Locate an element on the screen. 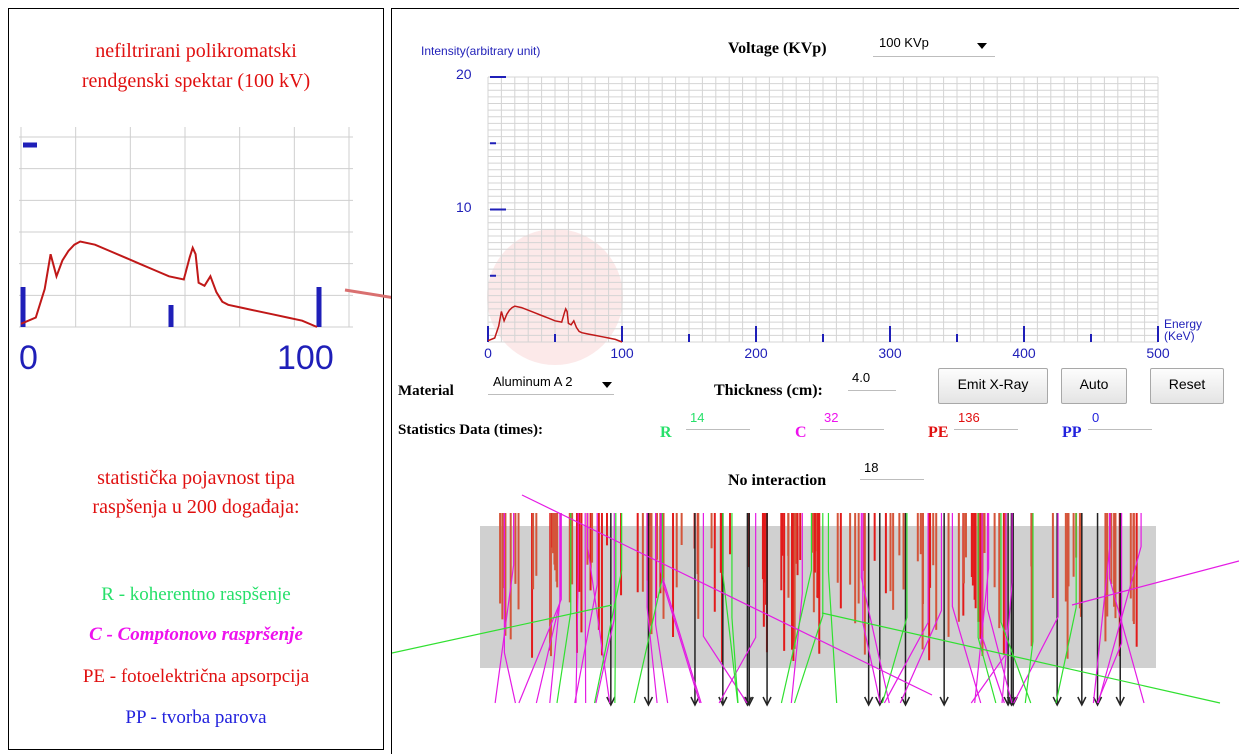  statistics-label: Statistics Data (times): is located at coordinates (470, 430).